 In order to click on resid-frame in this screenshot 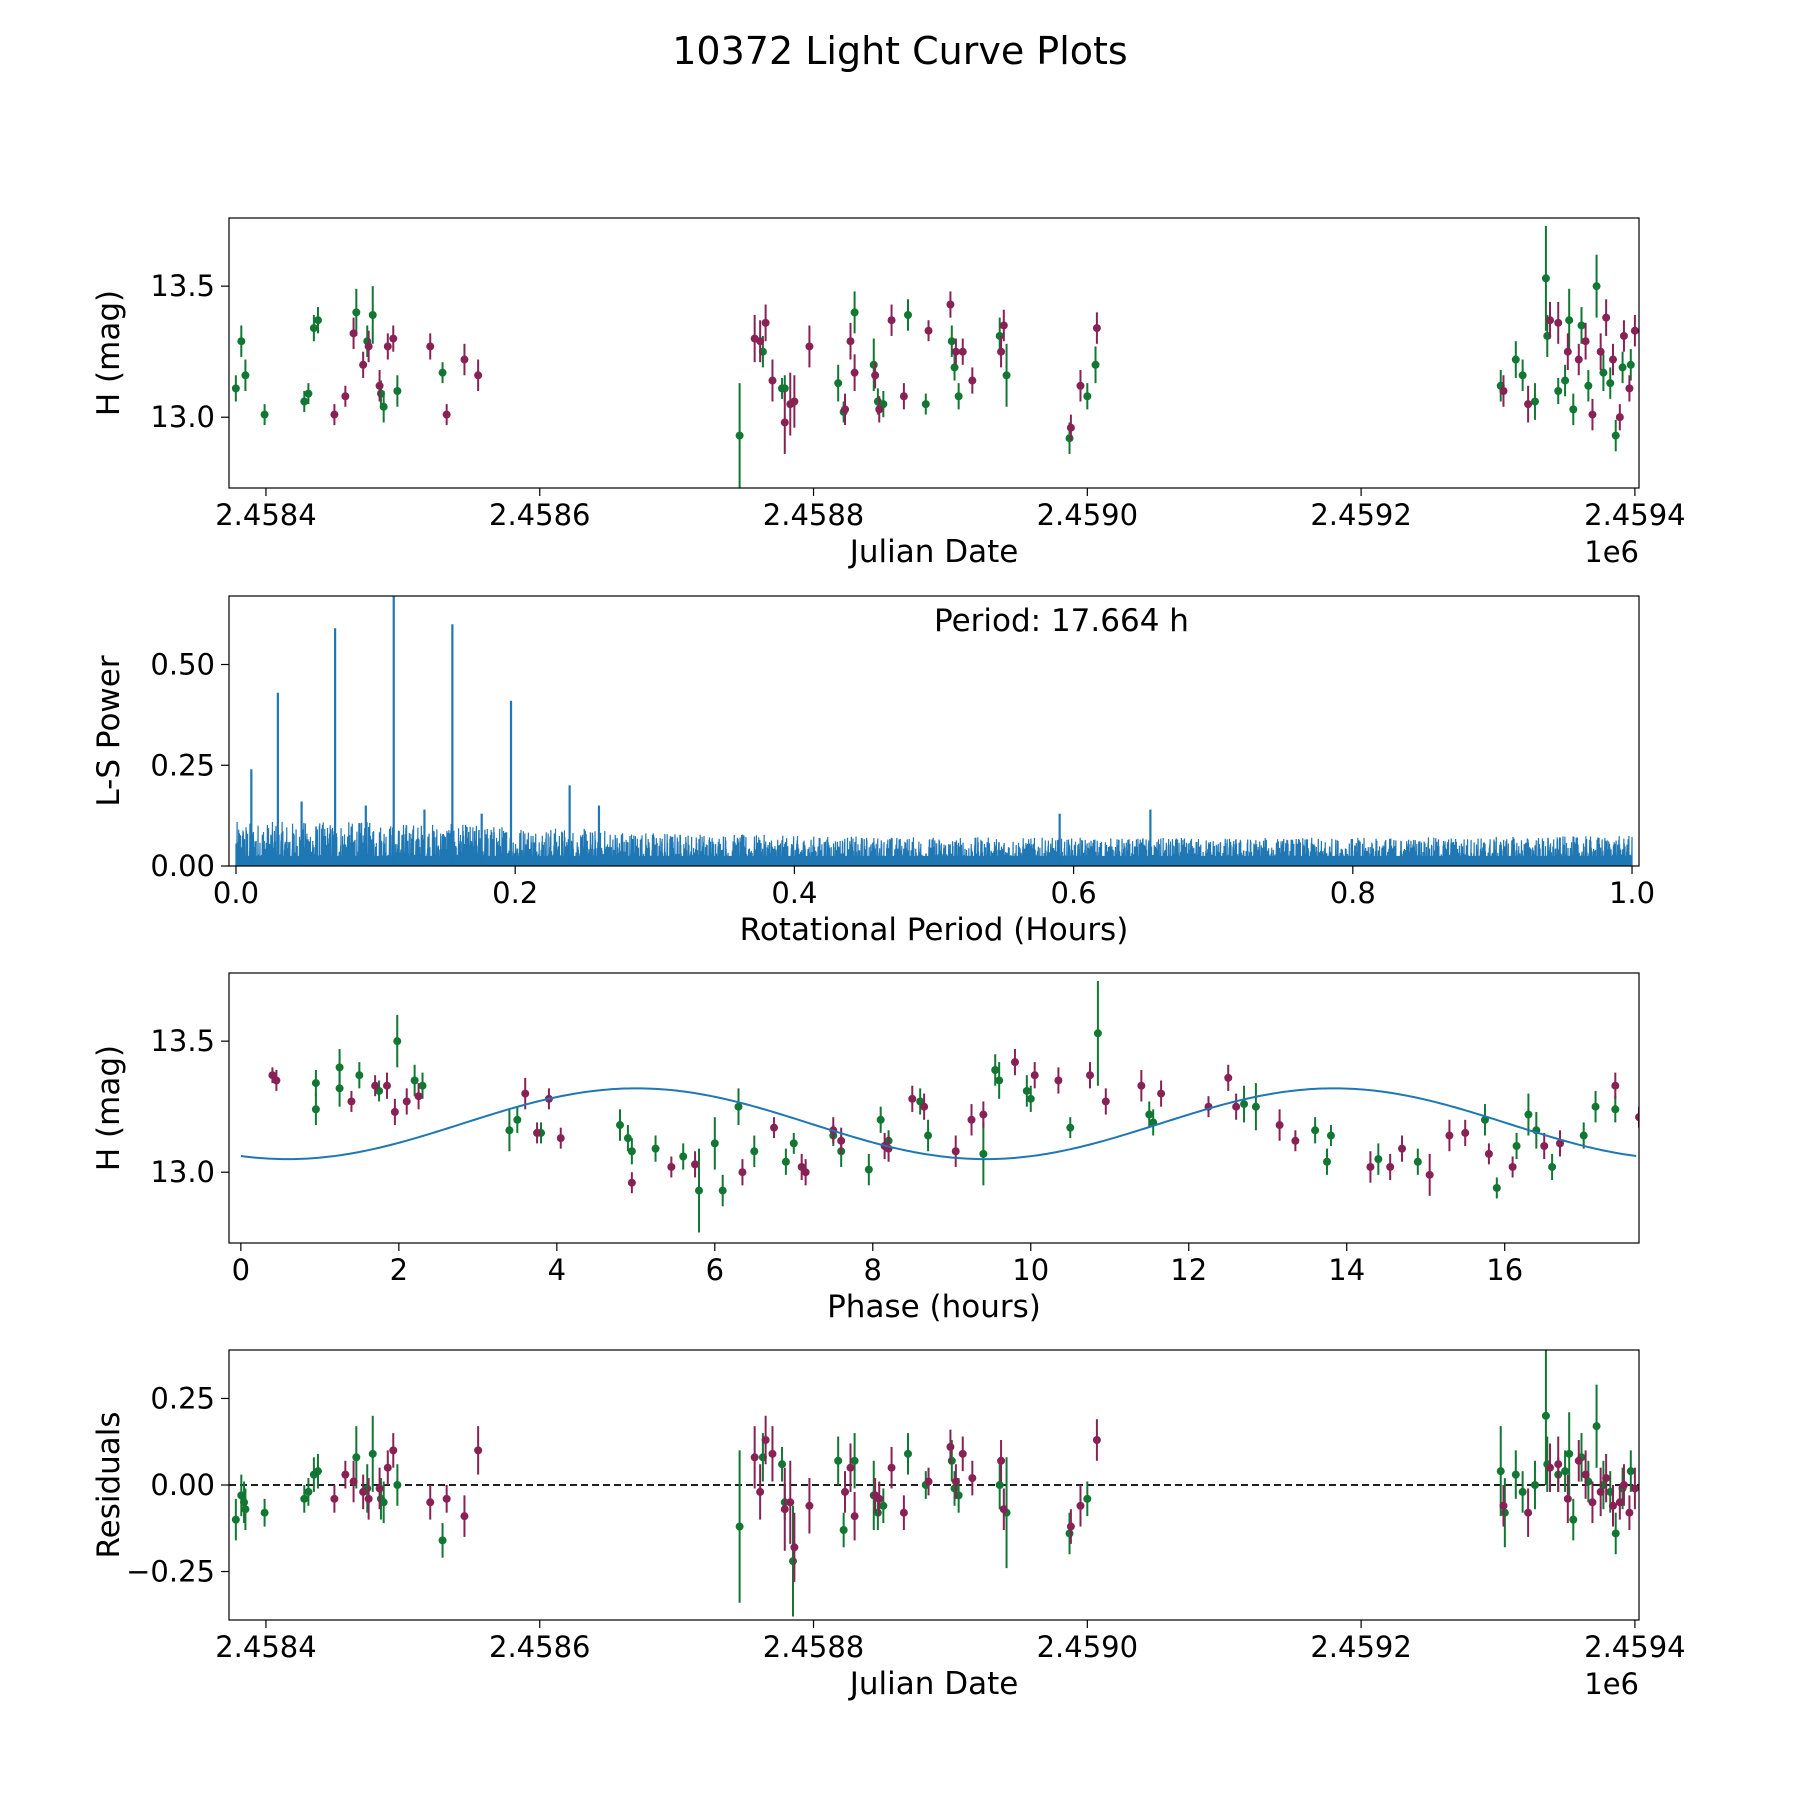, I will do `click(934, 1485)`.